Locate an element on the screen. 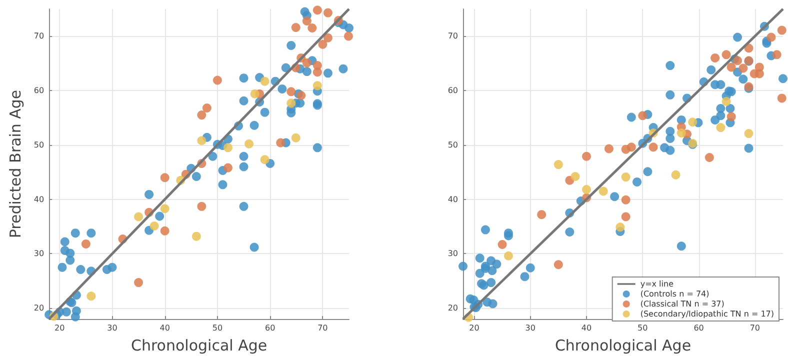  legend-label: (Controls n = 74) is located at coordinates (675, 294).